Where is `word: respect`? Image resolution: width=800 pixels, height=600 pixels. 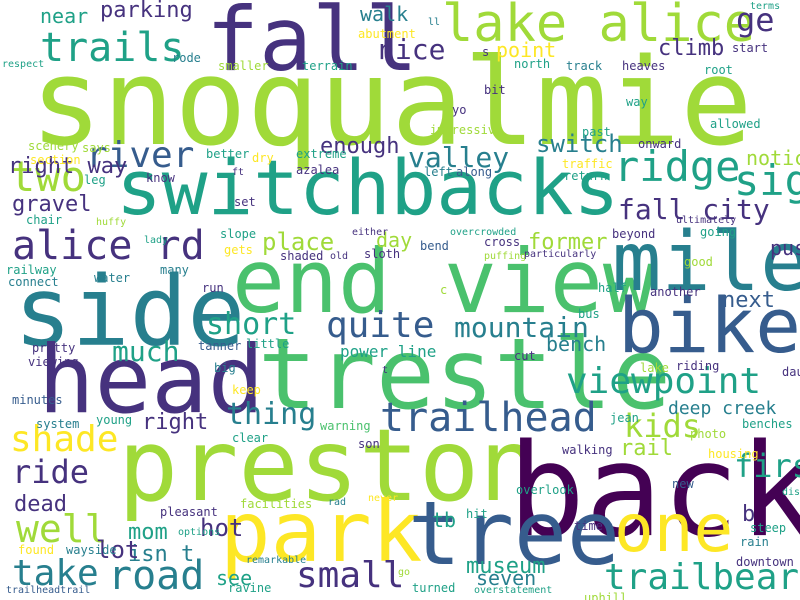
word: respect is located at coordinates (23, 64).